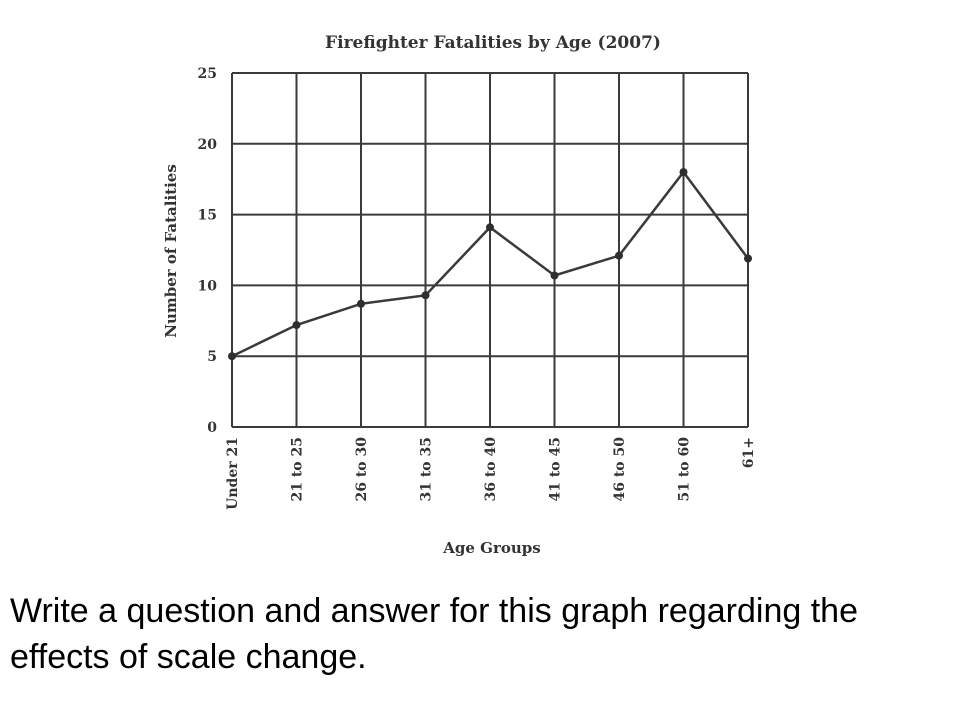 The height and width of the screenshot is (720, 960). Describe the element at coordinates (207, 74) in the screenshot. I see `y-tick-label: 25` at that location.